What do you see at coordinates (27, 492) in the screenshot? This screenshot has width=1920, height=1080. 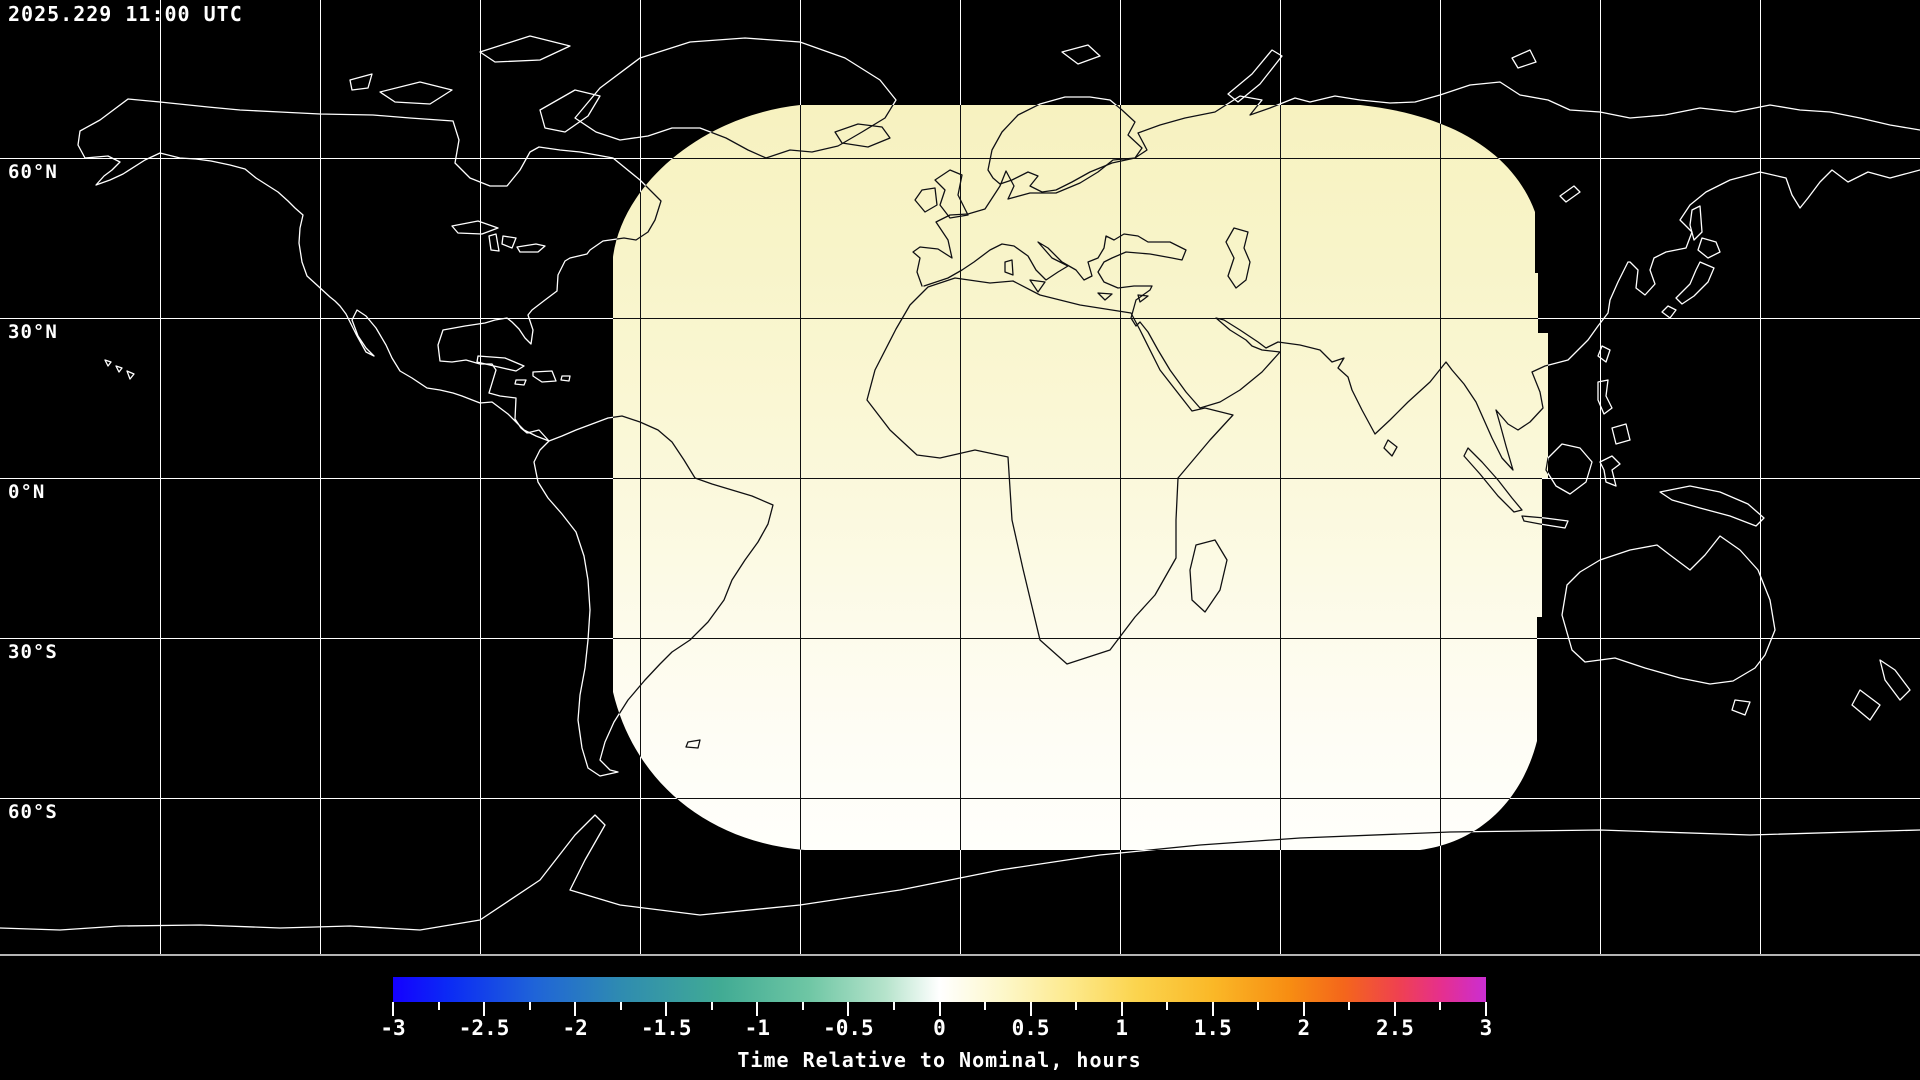 I see `latitude-label: 0°N` at bounding box center [27, 492].